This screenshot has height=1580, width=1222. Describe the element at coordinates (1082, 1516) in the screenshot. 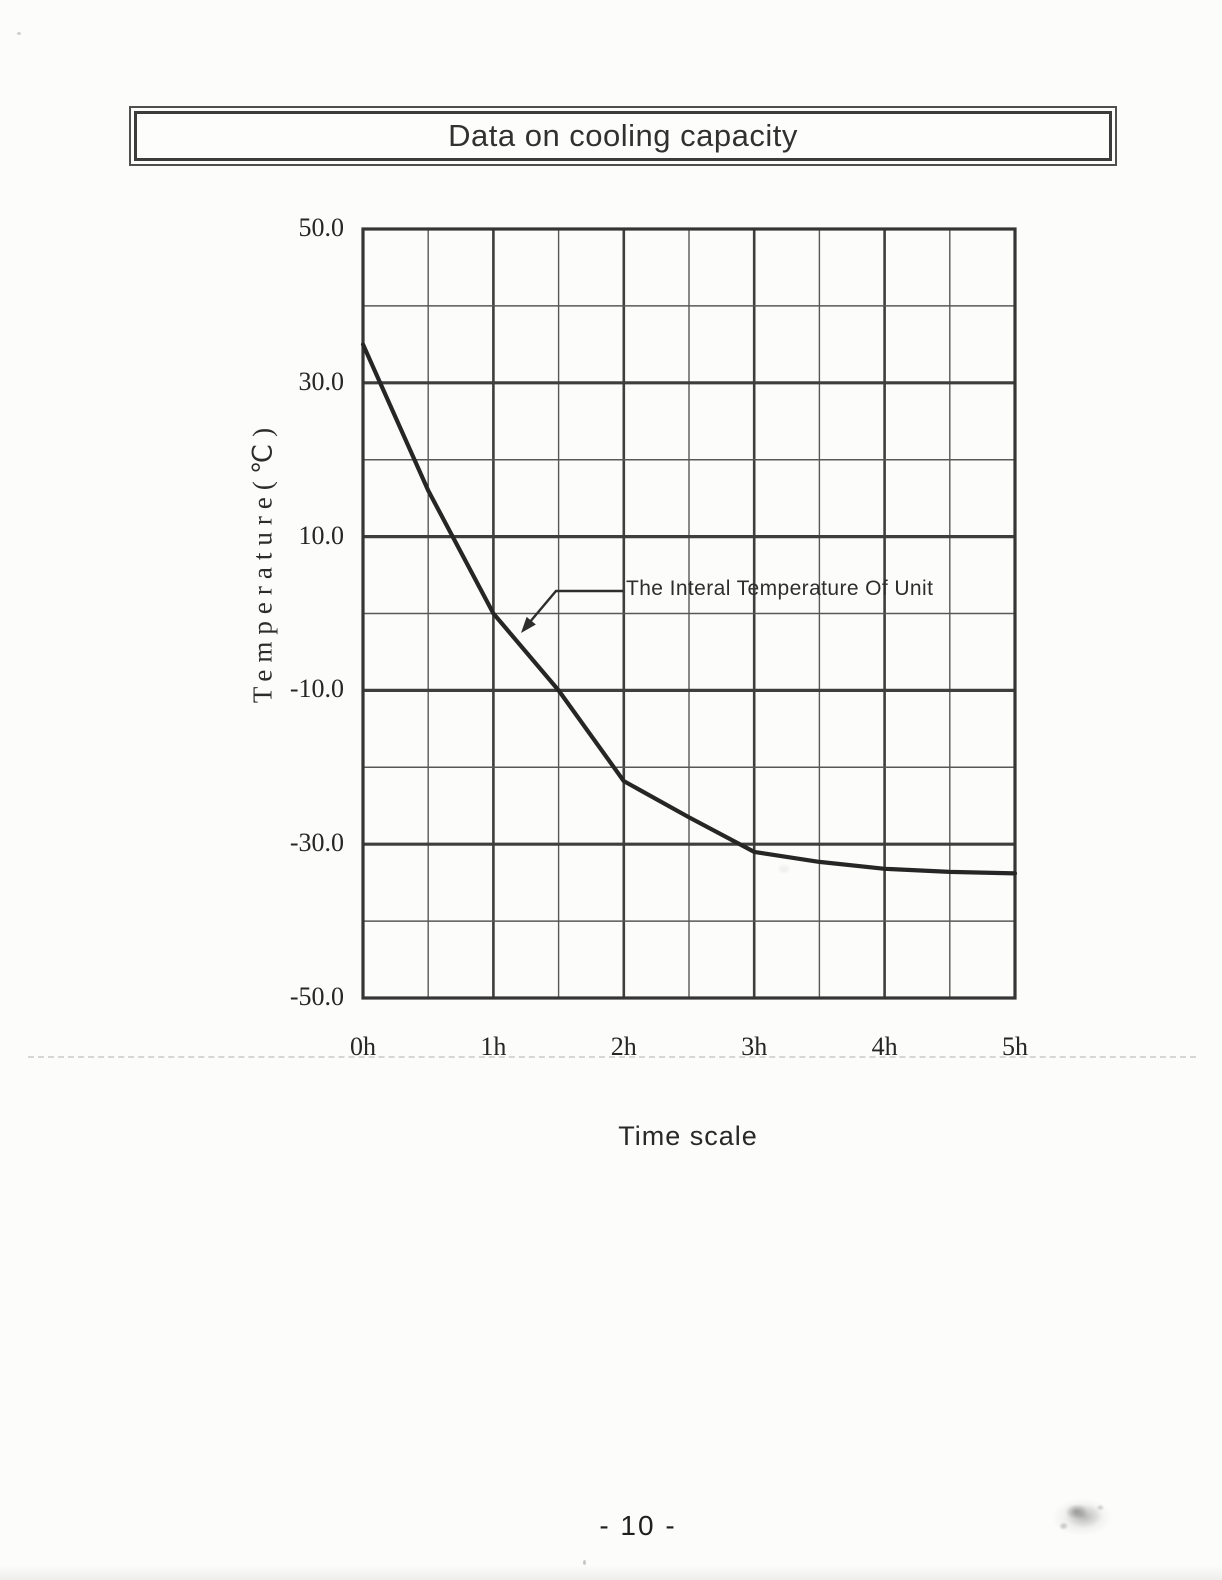

I see `smudge-mark` at that location.